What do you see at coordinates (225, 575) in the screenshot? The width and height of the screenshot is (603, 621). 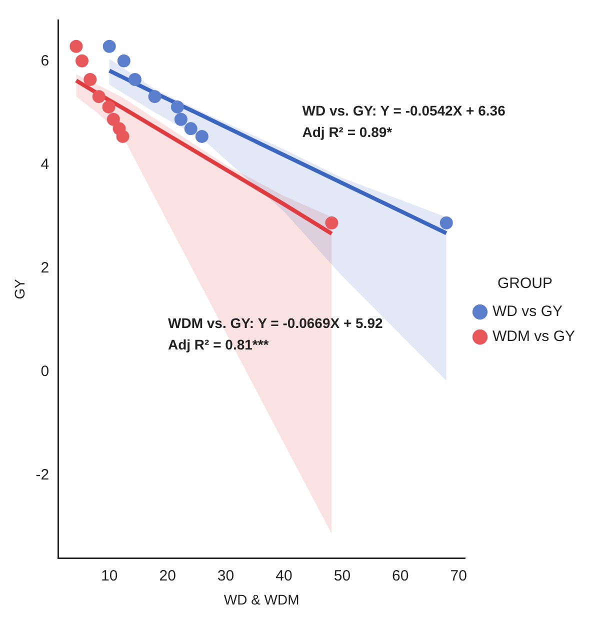 I see `x-tick-label: 30` at bounding box center [225, 575].